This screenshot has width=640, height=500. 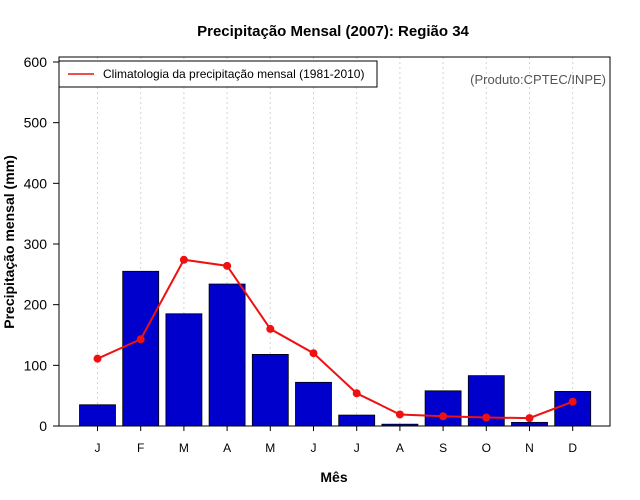 What do you see at coordinates (36, 183) in the screenshot?
I see `y-tick-label: 400` at bounding box center [36, 183].